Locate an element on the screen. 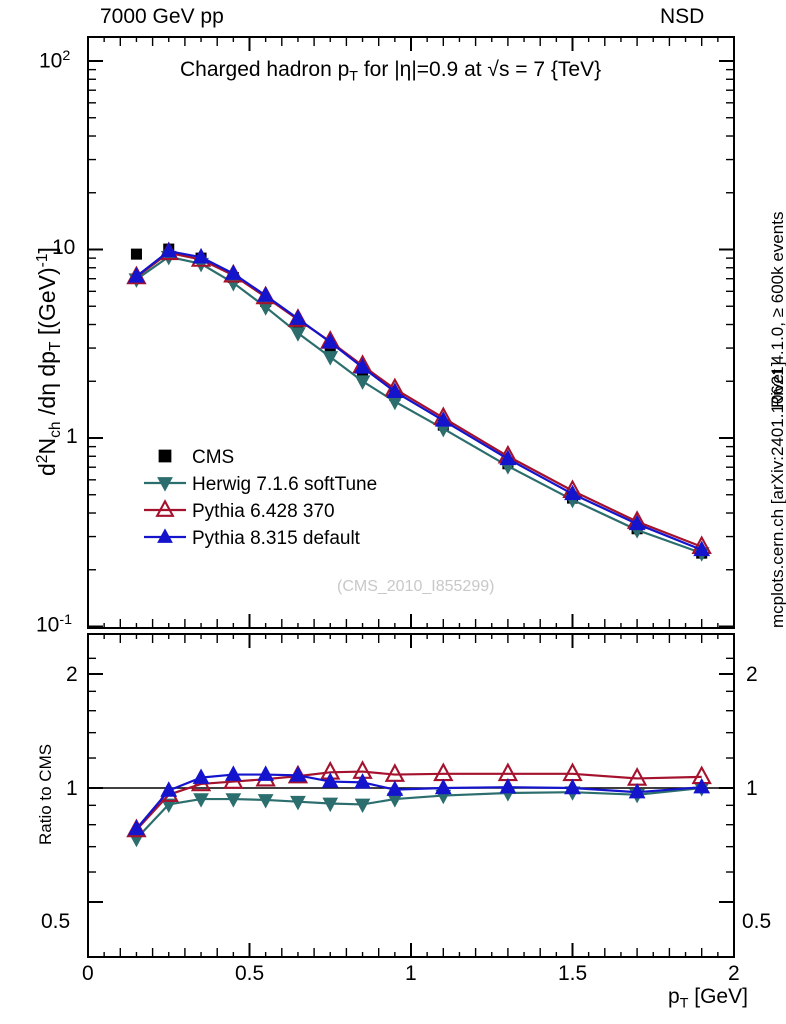 The image size is (786, 1024). series-pythia-8-315-default is located at coordinates (419, 800).